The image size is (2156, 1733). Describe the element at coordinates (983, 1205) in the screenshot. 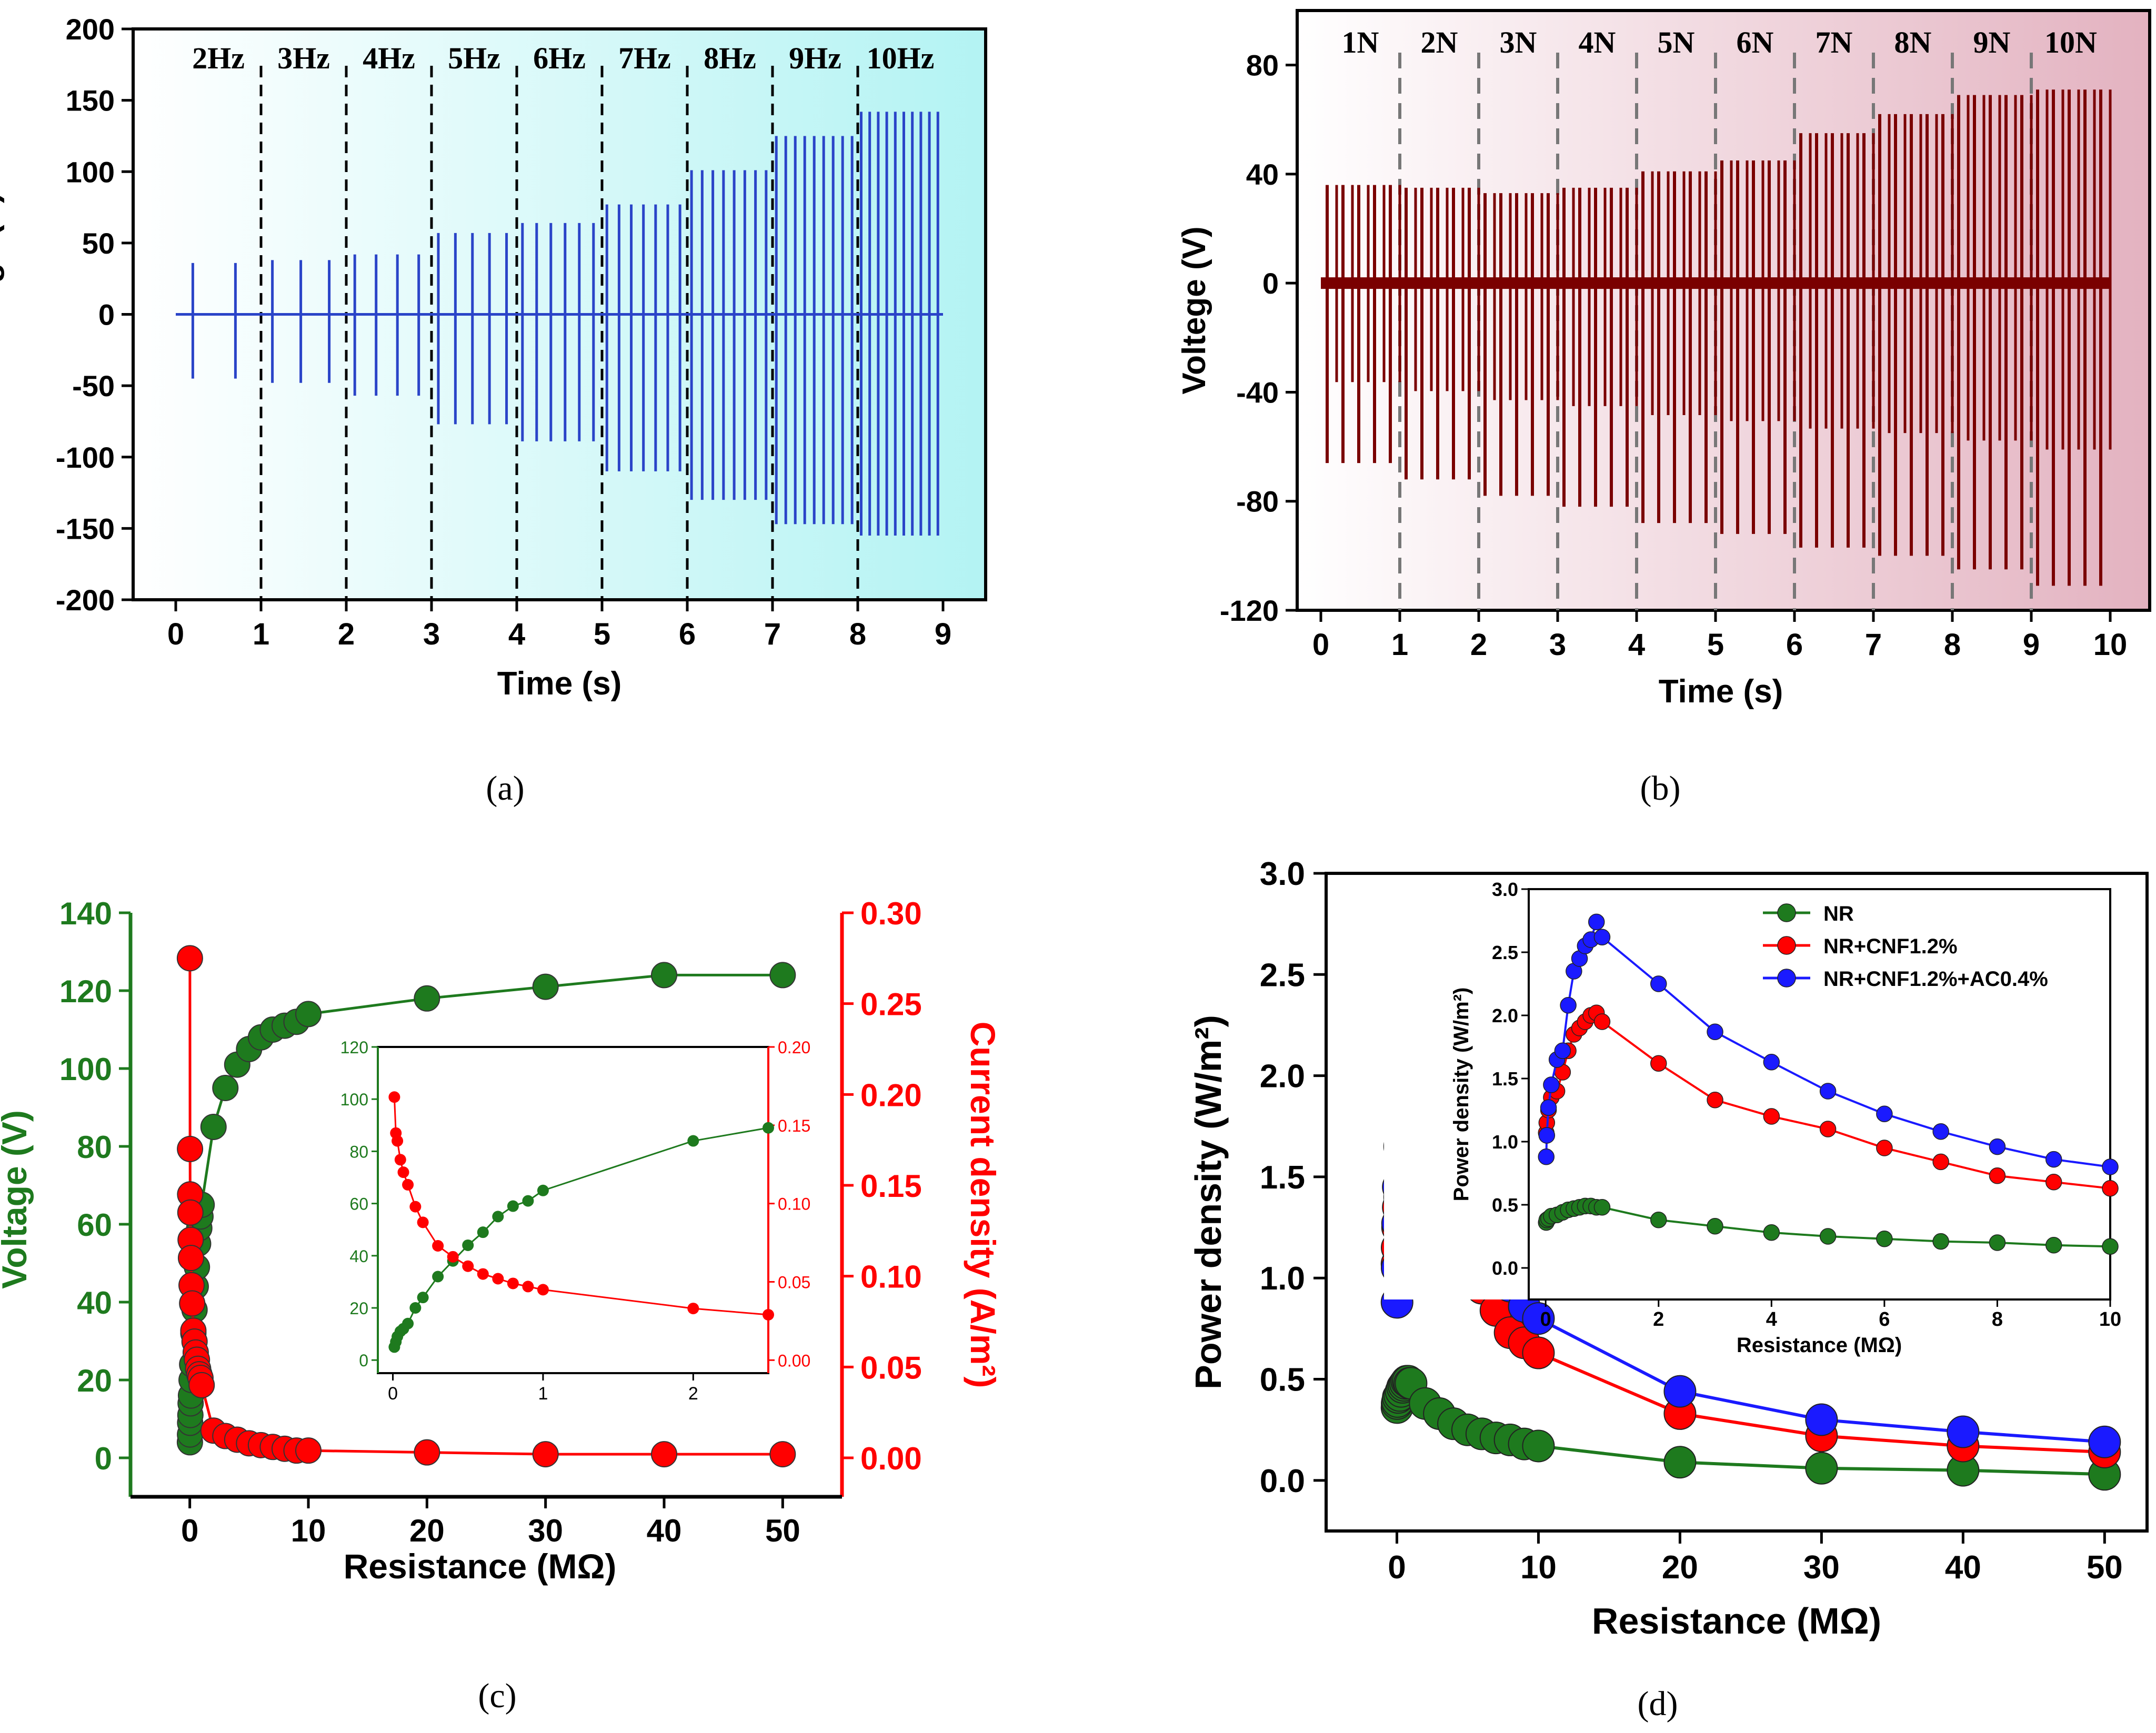

I see `panel-c-ylabel-right: Current density (A/m²)` at that location.